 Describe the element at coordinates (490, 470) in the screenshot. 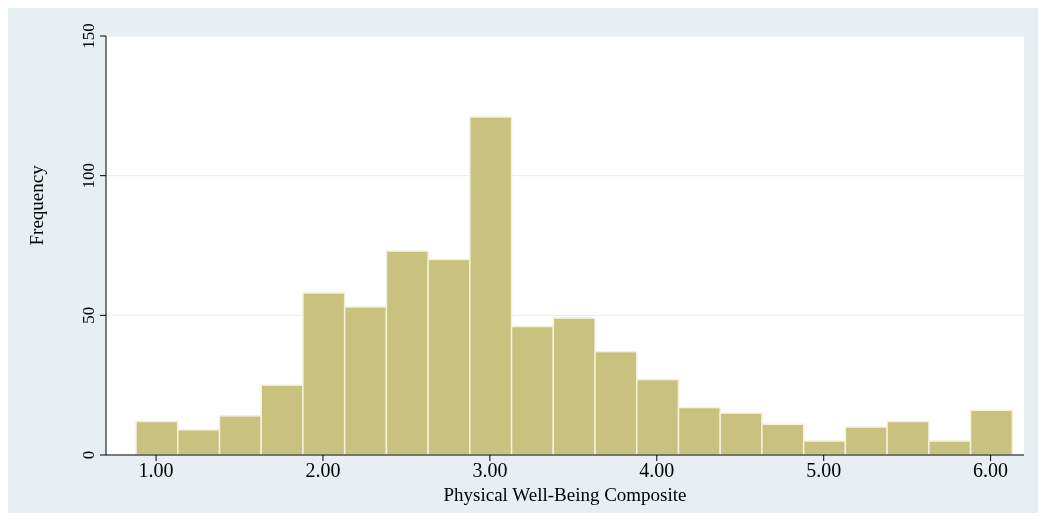

I see `x-tick-label: 3.00` at that location.